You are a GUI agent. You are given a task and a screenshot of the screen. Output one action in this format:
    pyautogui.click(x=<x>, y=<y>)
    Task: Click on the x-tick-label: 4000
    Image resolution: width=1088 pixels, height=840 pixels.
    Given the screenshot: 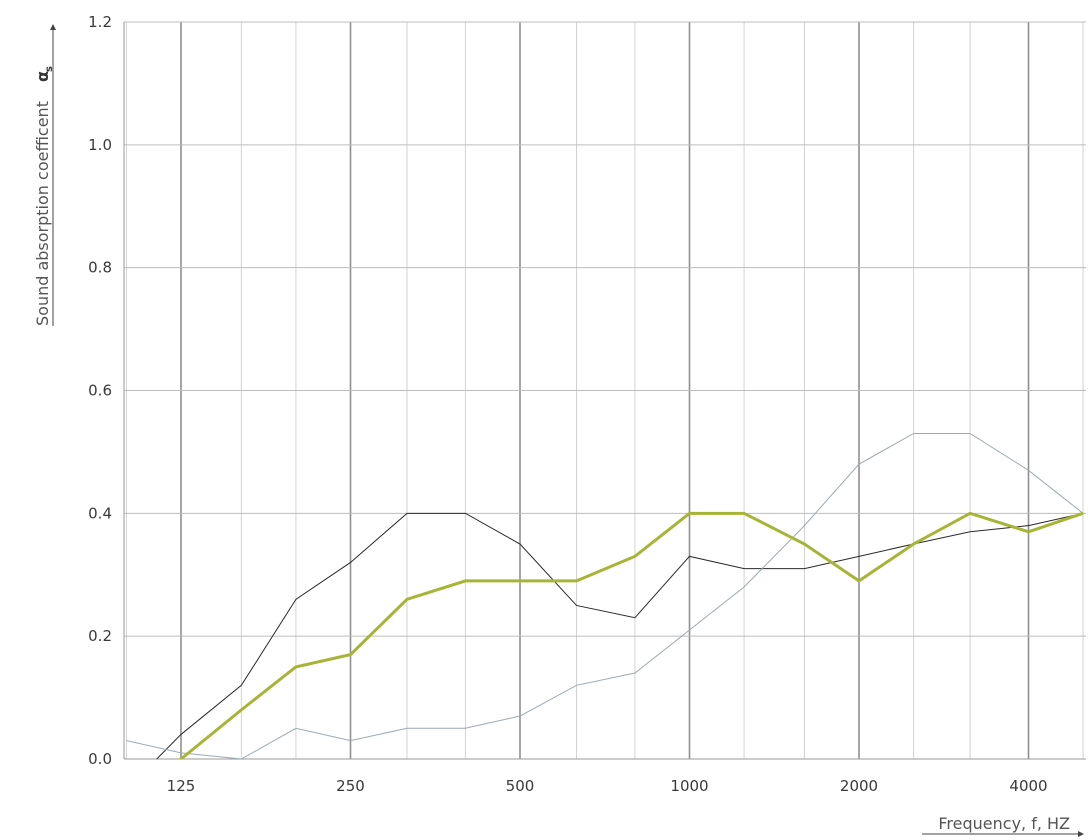 What is the action you would take?
    pyautogui.click(x=1028, y=786)
    